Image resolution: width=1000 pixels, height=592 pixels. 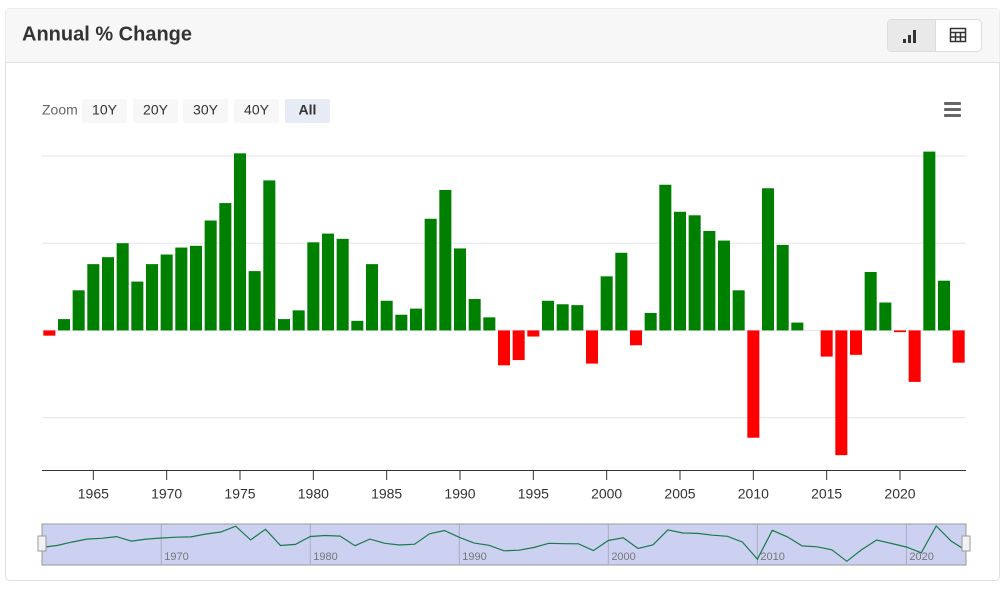 I want to click on bar-icon, so click(x=909, y=36).